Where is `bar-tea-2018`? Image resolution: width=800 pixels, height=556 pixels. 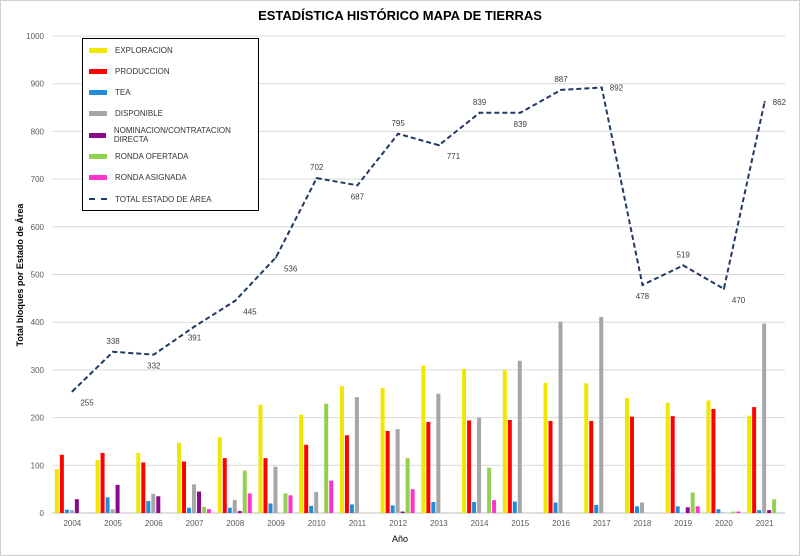 bar-tea-2018 is located at coordinates (636, 509).